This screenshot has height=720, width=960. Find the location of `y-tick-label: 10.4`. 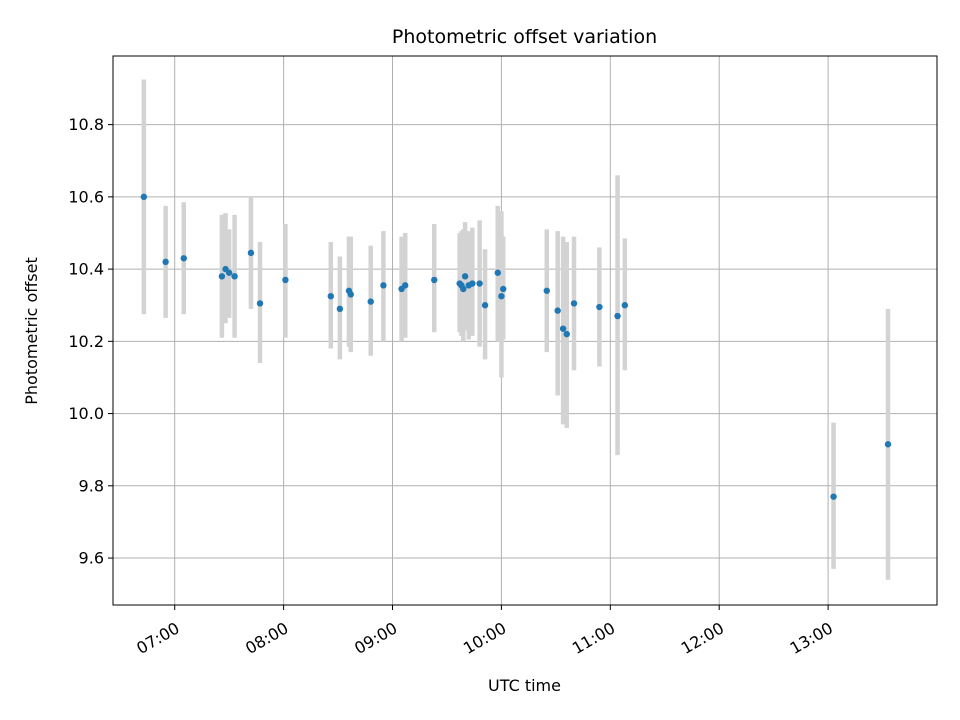

y-tick-label: 10.4 is located at coordinates (86, 269).